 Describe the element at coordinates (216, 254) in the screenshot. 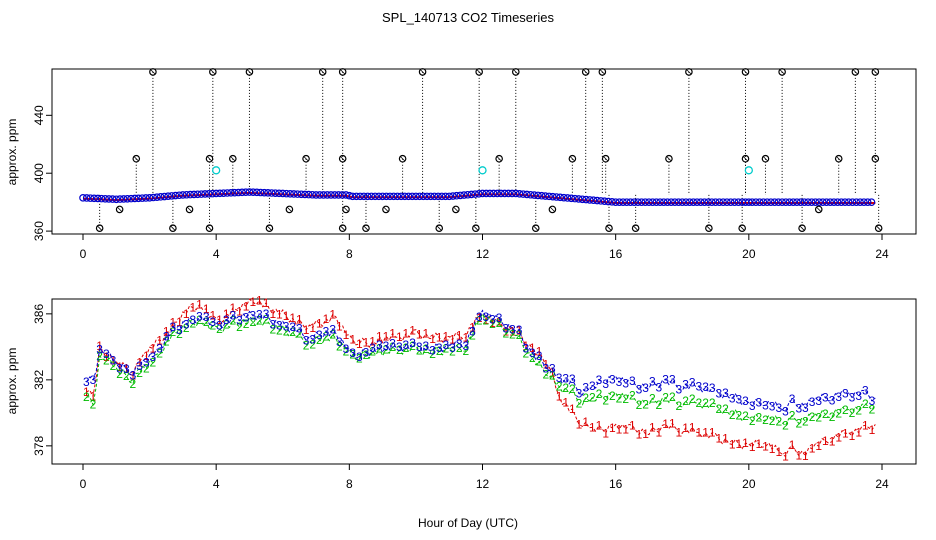

I see `x-tick-label: 4` at that location.